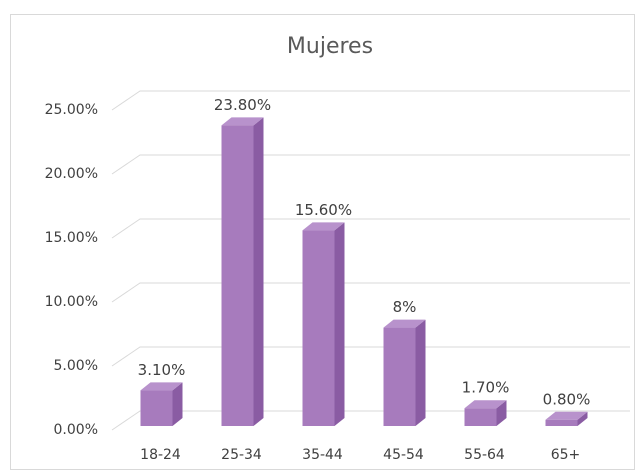 Image resolution: width=640 pixels, height=471 pixels. What do you see at coordinates (566, 455) in the screenshot?
I see `x-tick-label: 65+` at bounding box center [566, 455].